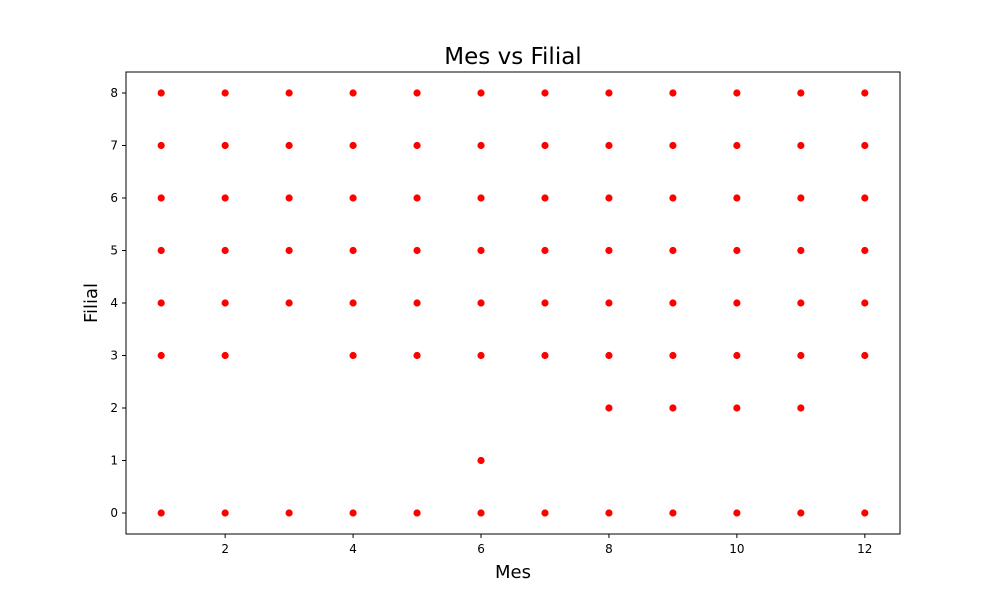 This screenshot has width=1000, height=600. What do you see at coordinates (114, 303) in the screenshot?
I see `y-tick-label: 4` at bounding box center [114, 303].